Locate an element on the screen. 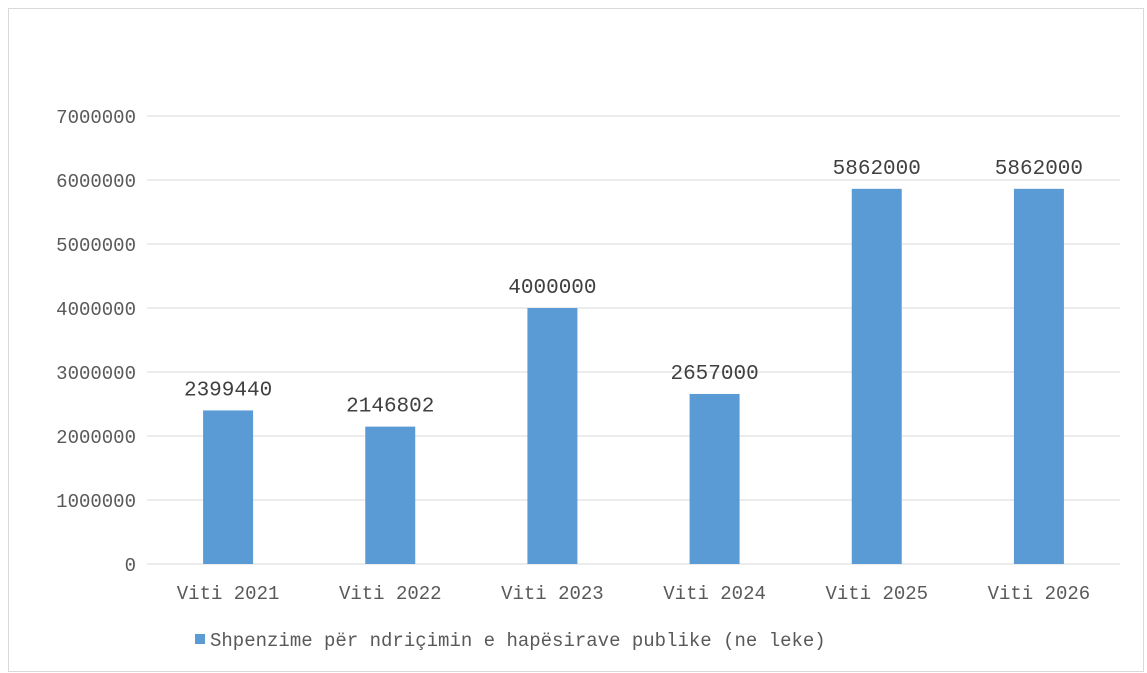 The width and height of the screenshot is (1147, 673). legend-swatch-icon is located at coordinates (200, 639).